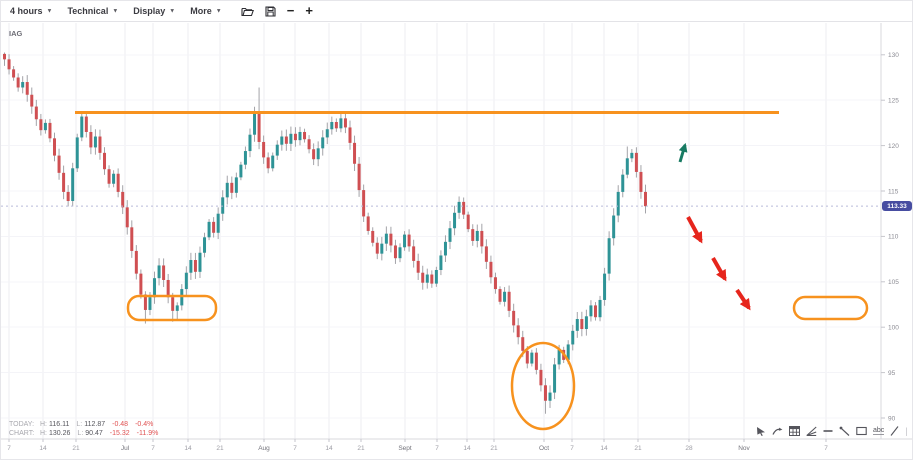 The width and height of the screenshot is (913, 460). Describe the element at coordinates (811, 431) in the screenshot. I see `trend-angle-icon` at that location.